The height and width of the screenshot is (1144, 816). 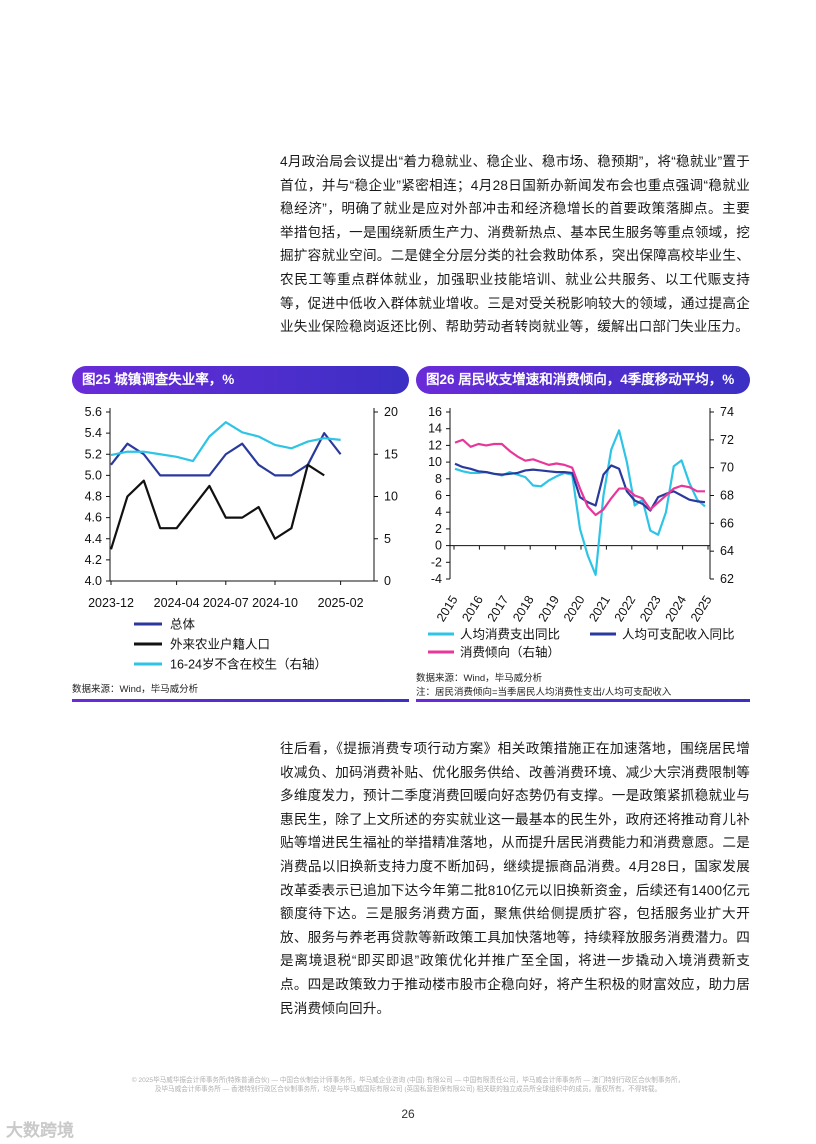 What do you see at coordinates (93, 497) in the screenshot?
I see `left-tick-label: 4.8` at bounding box center [93, 497].